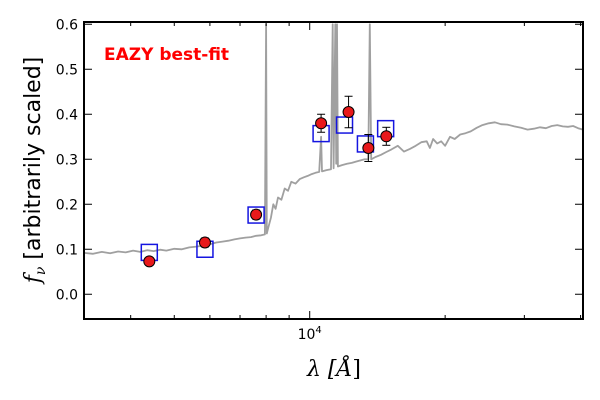 The image size is (600, 400). Describe the element at coordinates (33, 158) in the screenshot. I see `y-axis-label-main: [arbitrarily scaled]` at that location.